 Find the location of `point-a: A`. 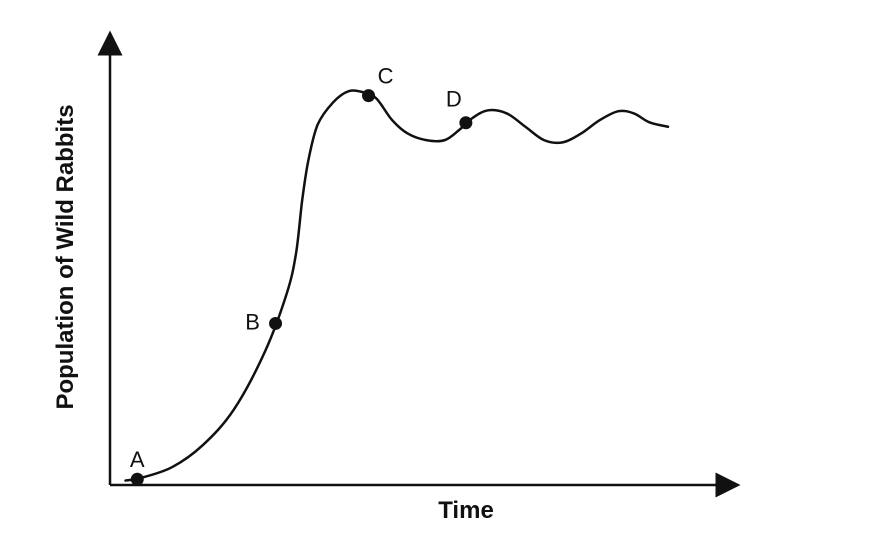

point-a: A is located at coordinates (137, 466).